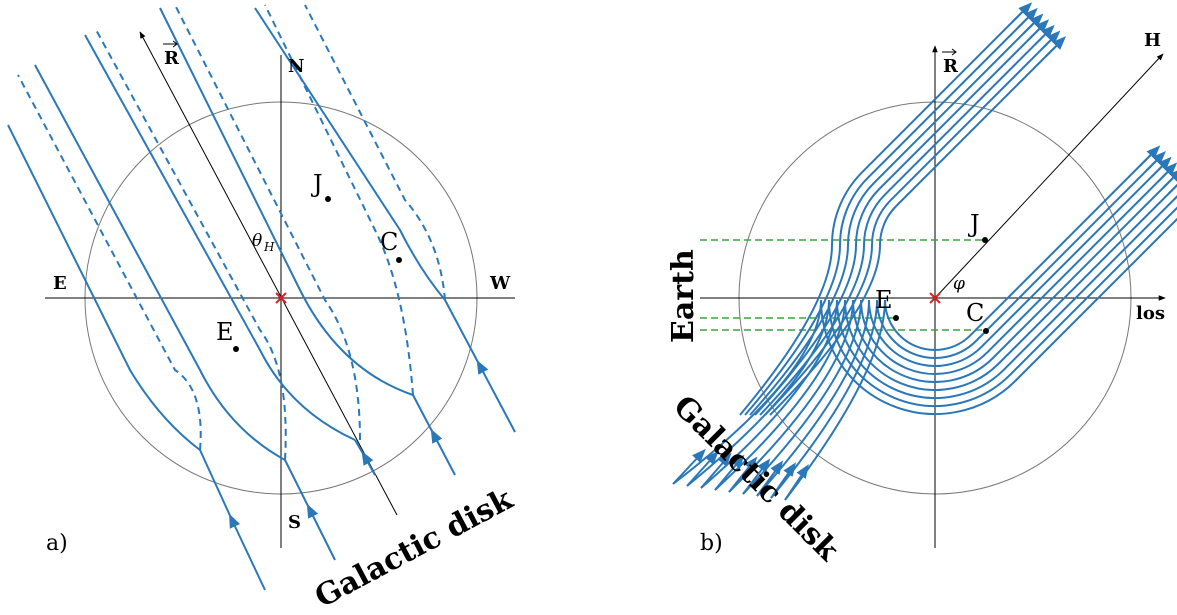  What do you see at coordinates (711, 543) in the screenshot?
I see `panel-label: b)` at bounding box center [711, 543].